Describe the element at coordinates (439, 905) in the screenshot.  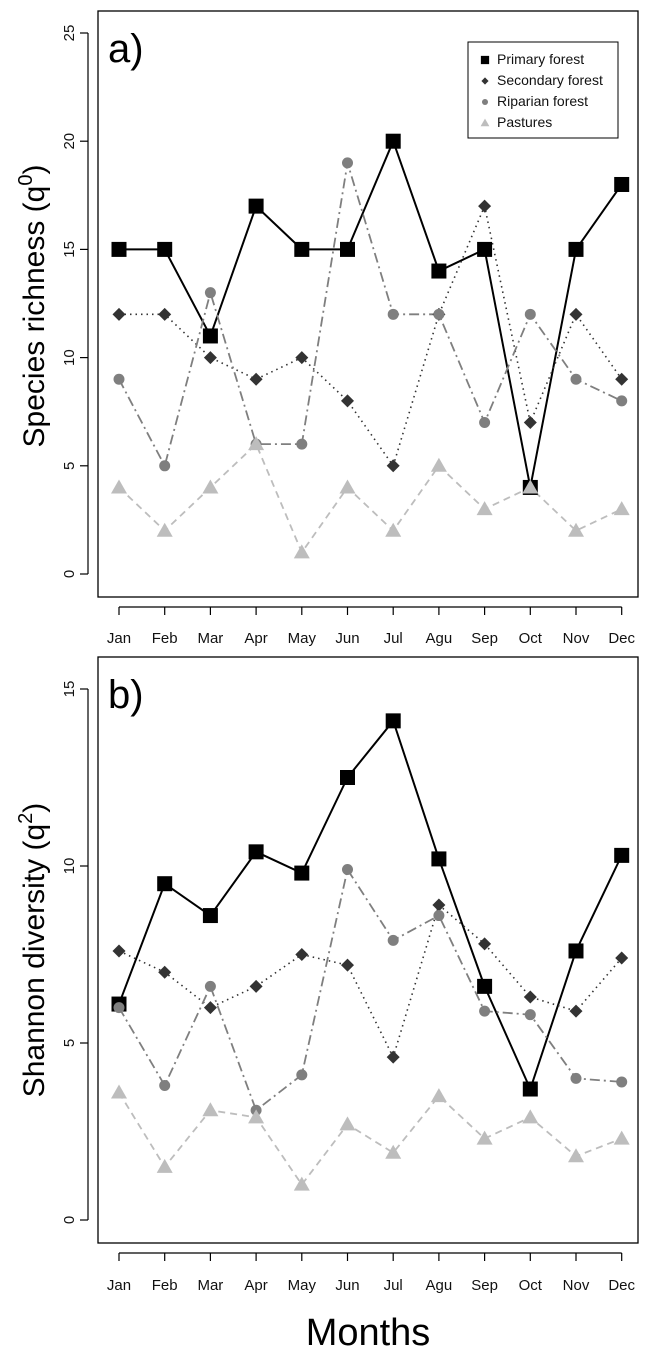
I see `data-point-secondary-forest-agu` at that location.